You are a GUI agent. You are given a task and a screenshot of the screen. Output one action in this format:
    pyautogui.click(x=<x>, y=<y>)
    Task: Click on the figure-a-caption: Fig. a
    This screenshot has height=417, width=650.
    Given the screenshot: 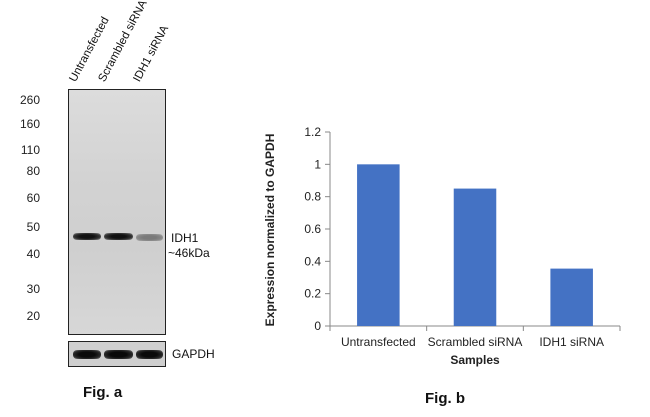 What is the action you would take?
    pyautogui.click(x=103, y=392)
    